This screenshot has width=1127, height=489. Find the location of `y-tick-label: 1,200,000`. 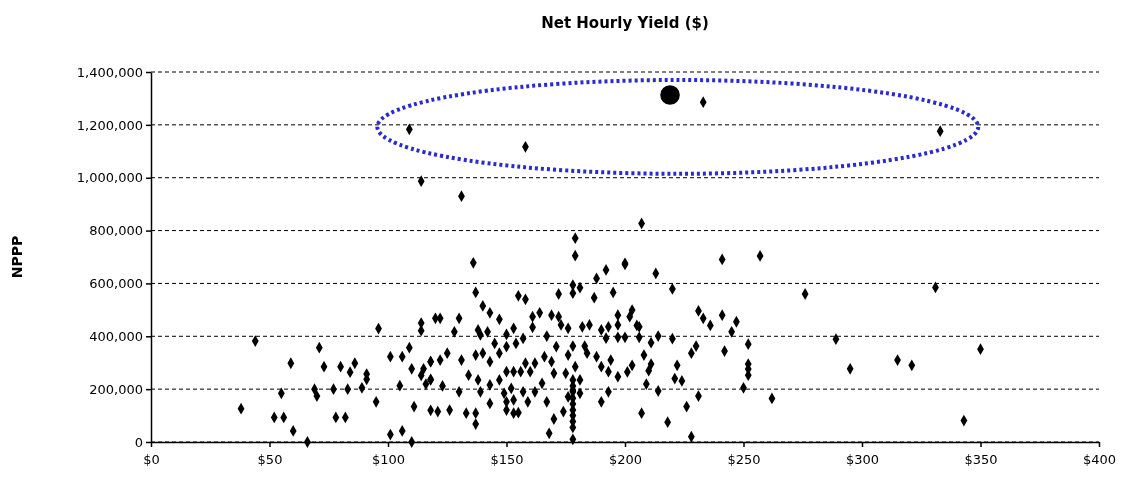

y-tick-label: 1,200,000 is located at coordinates (109, 125).